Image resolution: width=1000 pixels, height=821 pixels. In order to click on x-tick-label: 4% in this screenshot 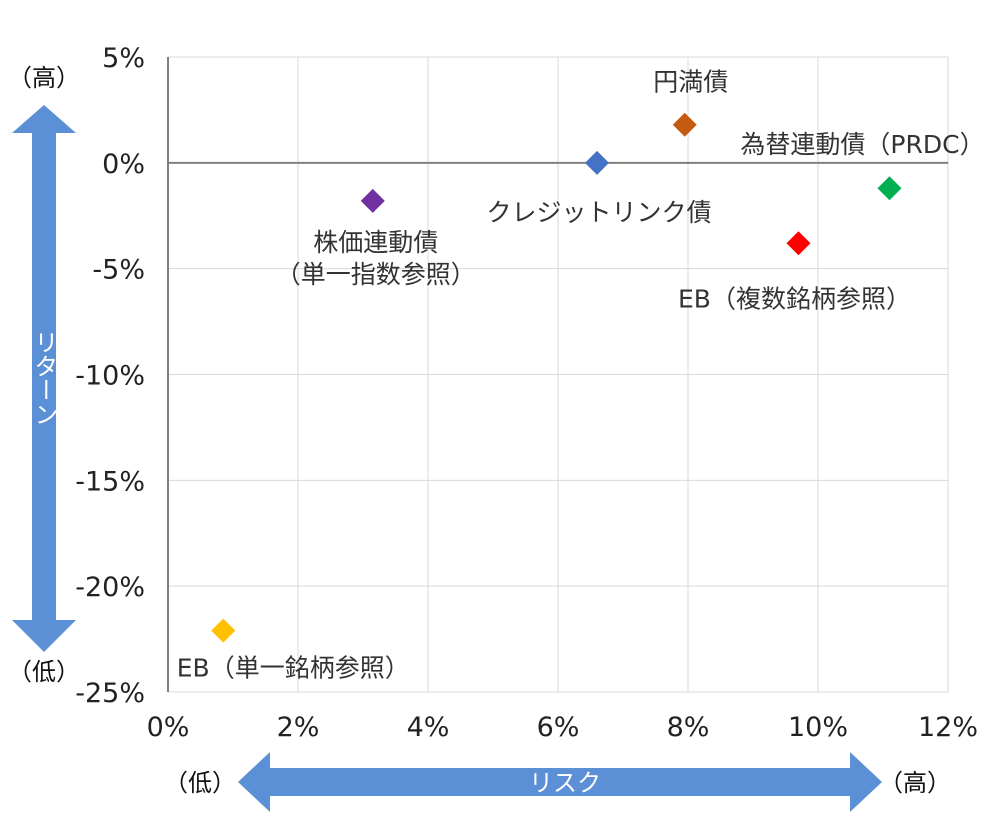, I will do `click(428, 727)`.